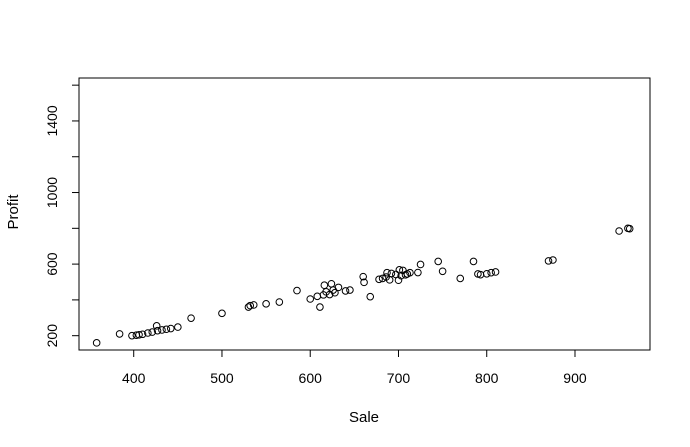 This screenshot has height=447, width=690. I want to click on x-tick-label: 500, so click(222, 378).